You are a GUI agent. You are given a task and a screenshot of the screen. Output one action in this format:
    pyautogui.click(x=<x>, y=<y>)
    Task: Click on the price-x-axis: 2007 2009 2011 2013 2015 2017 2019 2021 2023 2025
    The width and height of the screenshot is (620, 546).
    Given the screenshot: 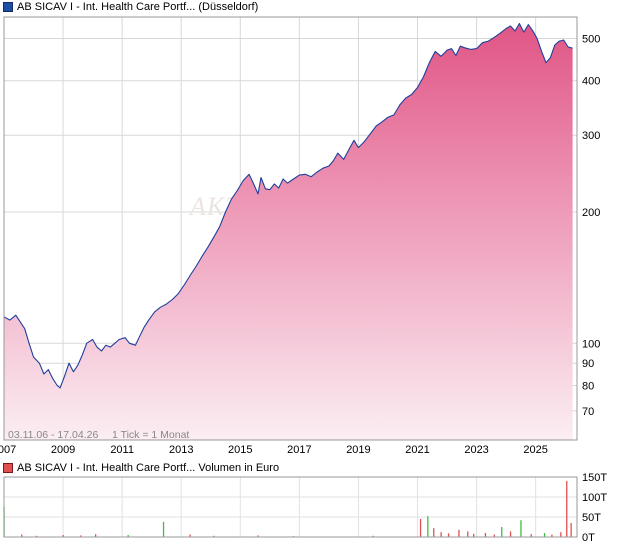 What is the action you would take?
    pyautogui.click(x=274, y=450)
    